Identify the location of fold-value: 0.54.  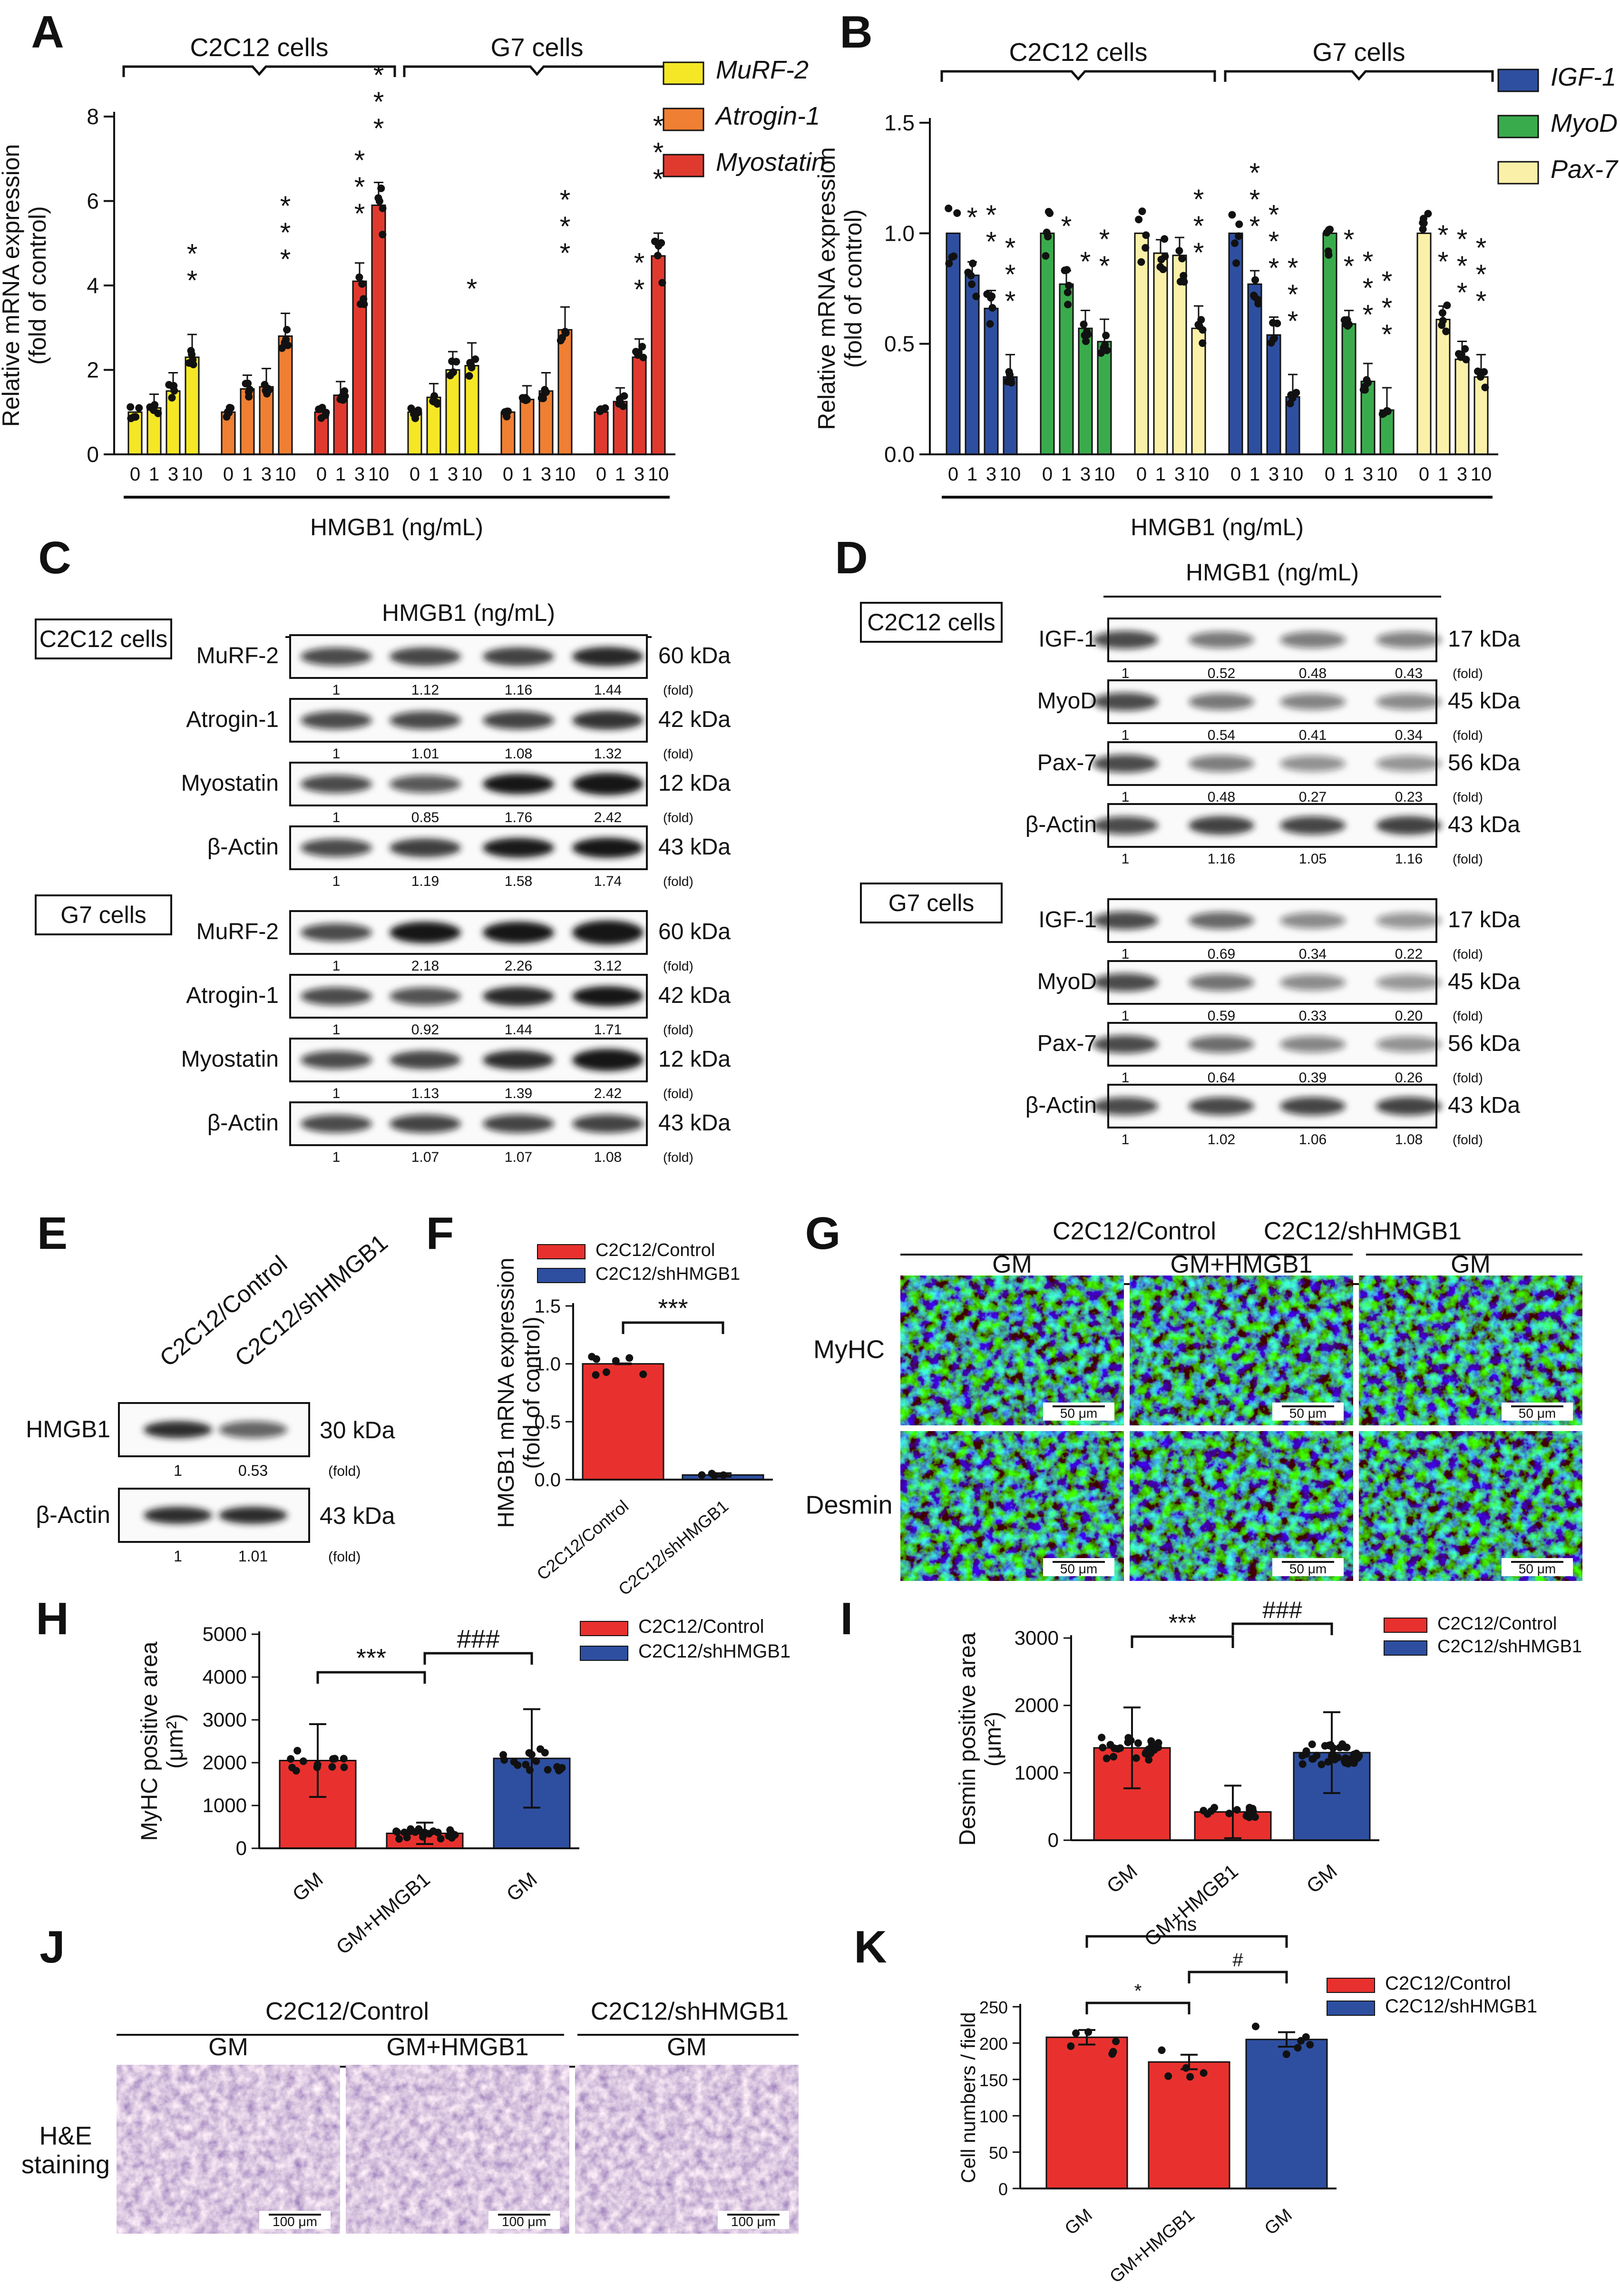
(1221, 735).